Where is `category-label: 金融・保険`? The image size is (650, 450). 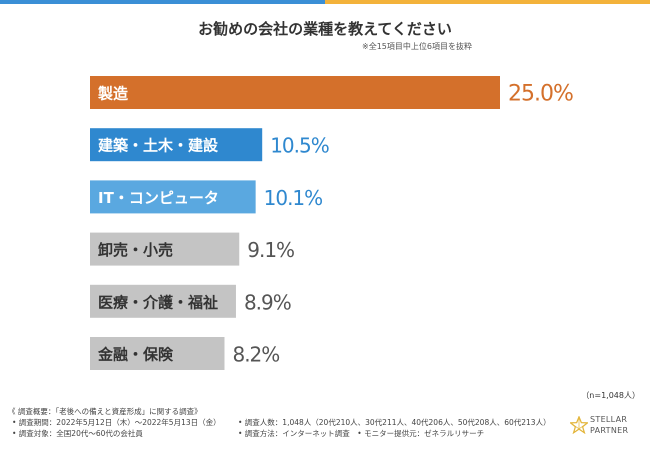
category-label: 金融・保険 is located at coordinates (135, 355).